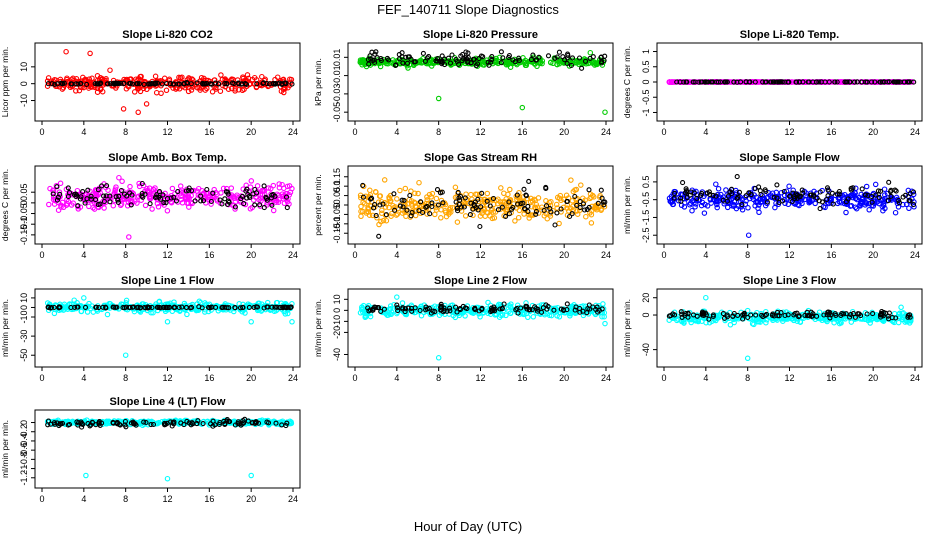 This screenshot has width=936, height=540. What do you see at coordinates (480, 35) in the screenshot?
I see `panel-title: Slope Li-820 Pressure` at bounding box center [480, 35].